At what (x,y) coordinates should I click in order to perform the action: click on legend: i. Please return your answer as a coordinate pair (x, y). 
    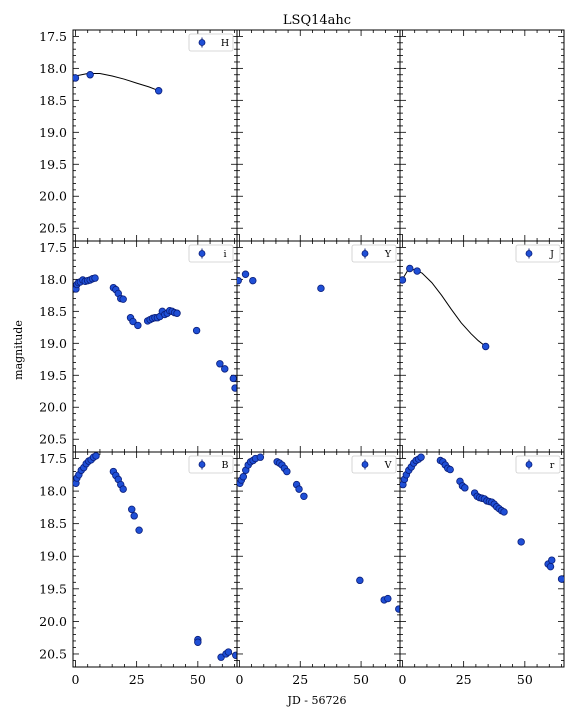
    Looking at the image, I should click on (211, 253).